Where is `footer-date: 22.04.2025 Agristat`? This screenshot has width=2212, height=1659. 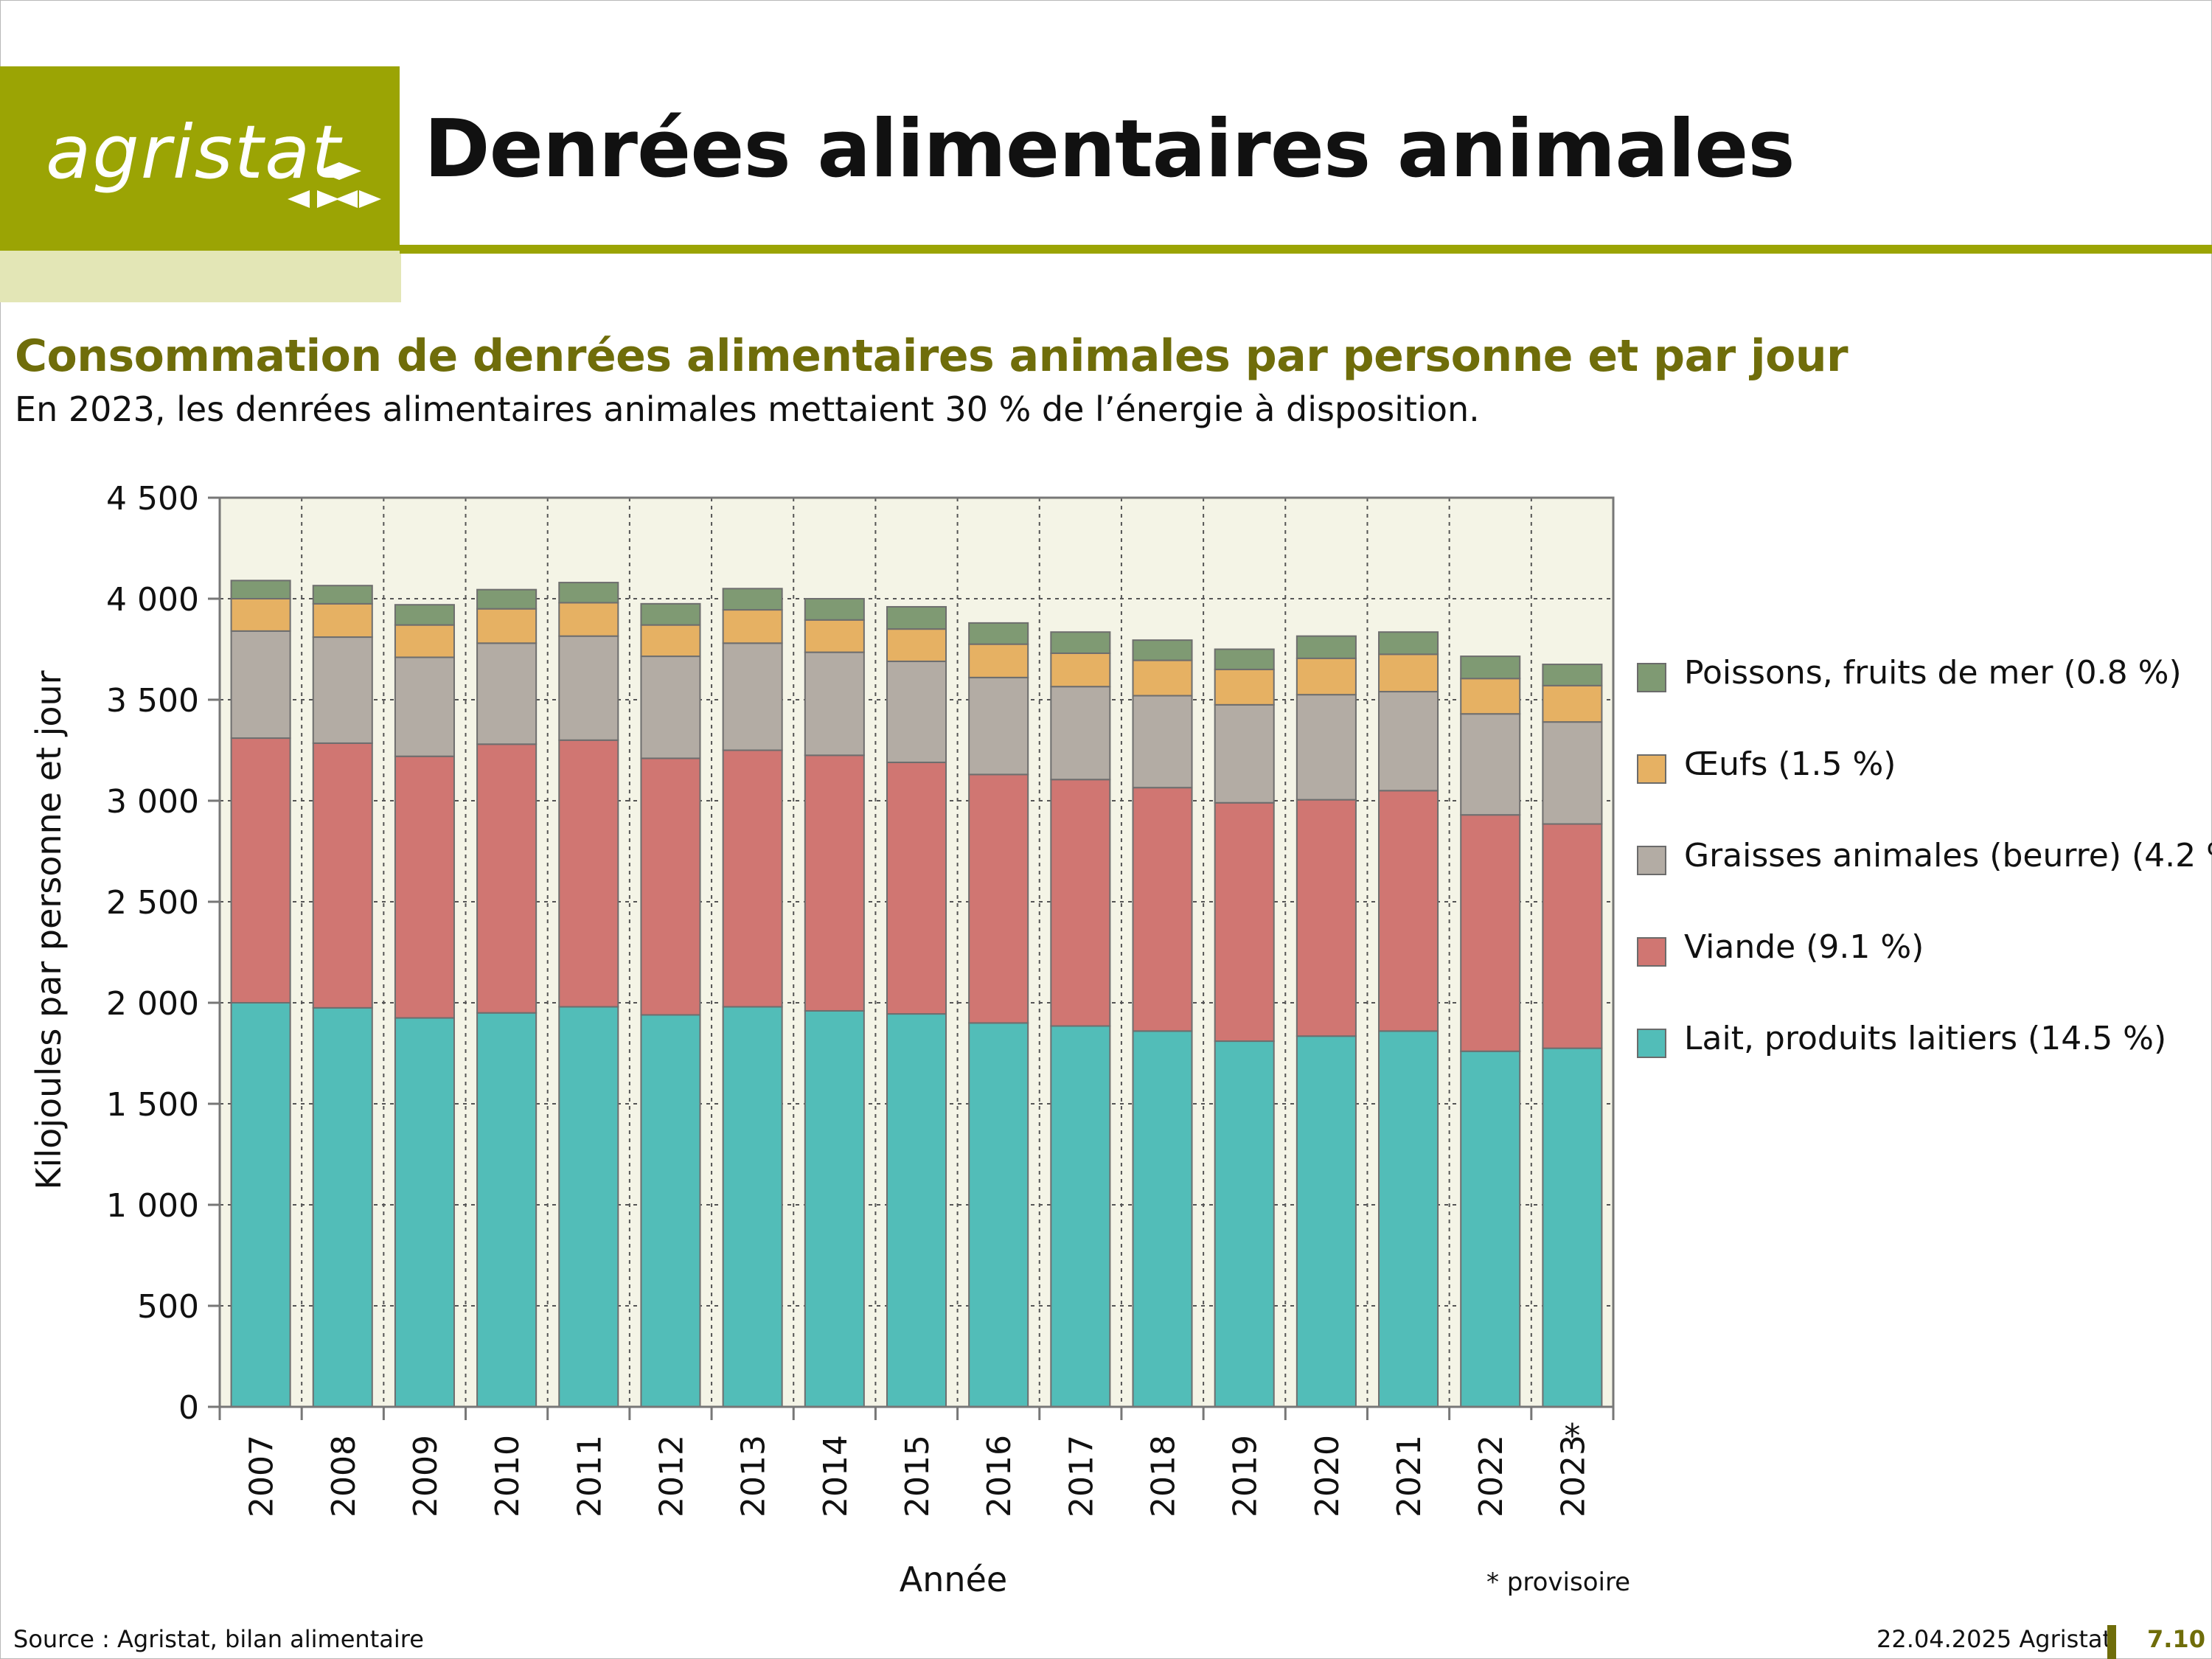
footer-date: 22.04.2025 Agristat is located at coordinates (1994, 1639).